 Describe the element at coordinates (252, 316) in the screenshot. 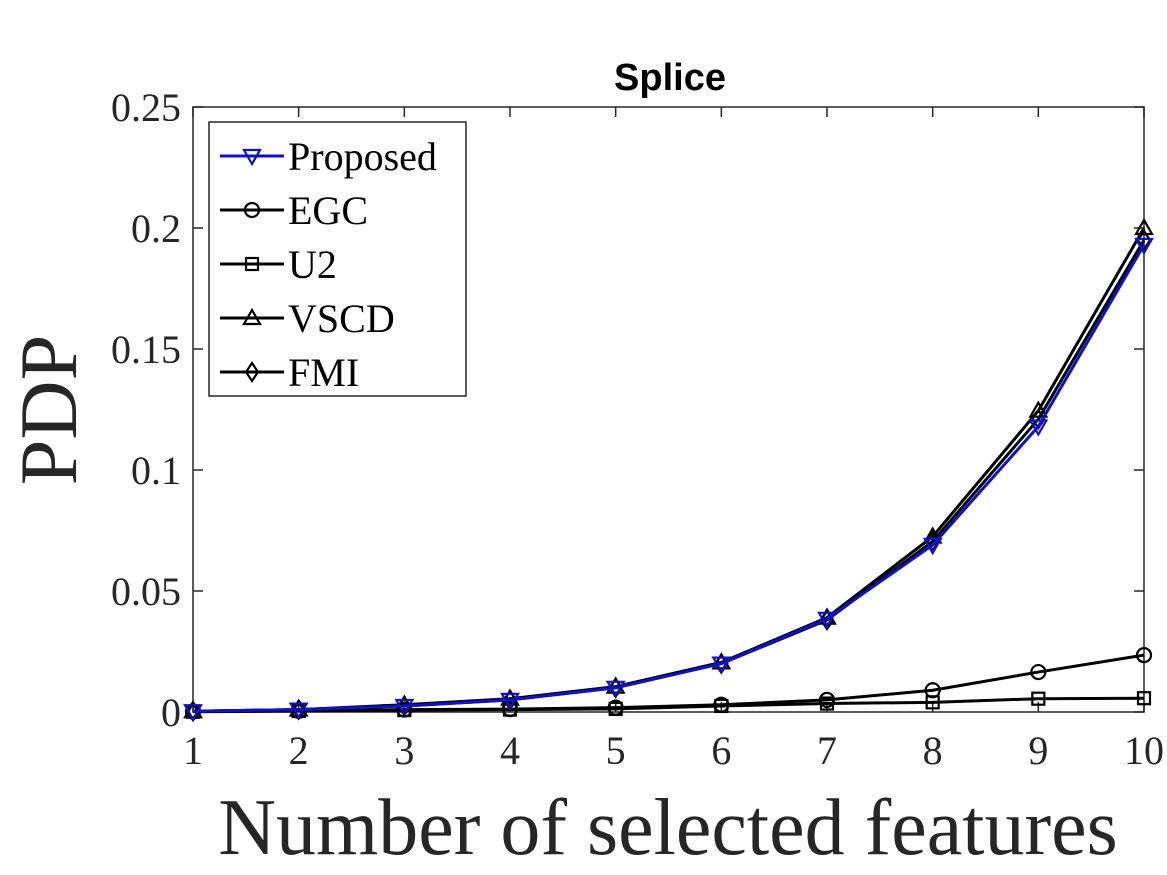

I see `legend-marker-vscd` at that location.